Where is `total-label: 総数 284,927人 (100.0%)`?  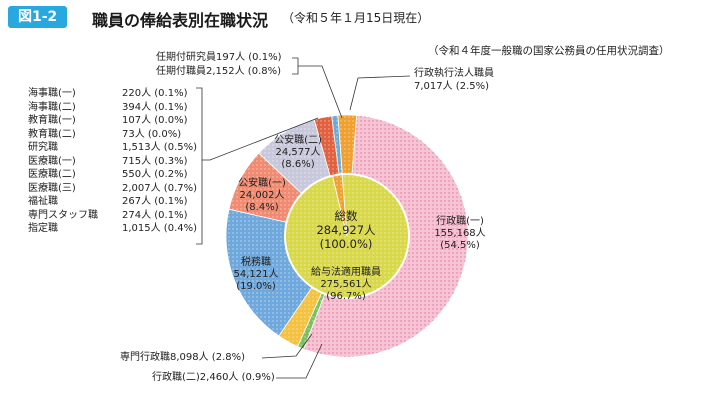 total-label: 総数 284,927人 (100.0%) is located at coordinates (346, 230).